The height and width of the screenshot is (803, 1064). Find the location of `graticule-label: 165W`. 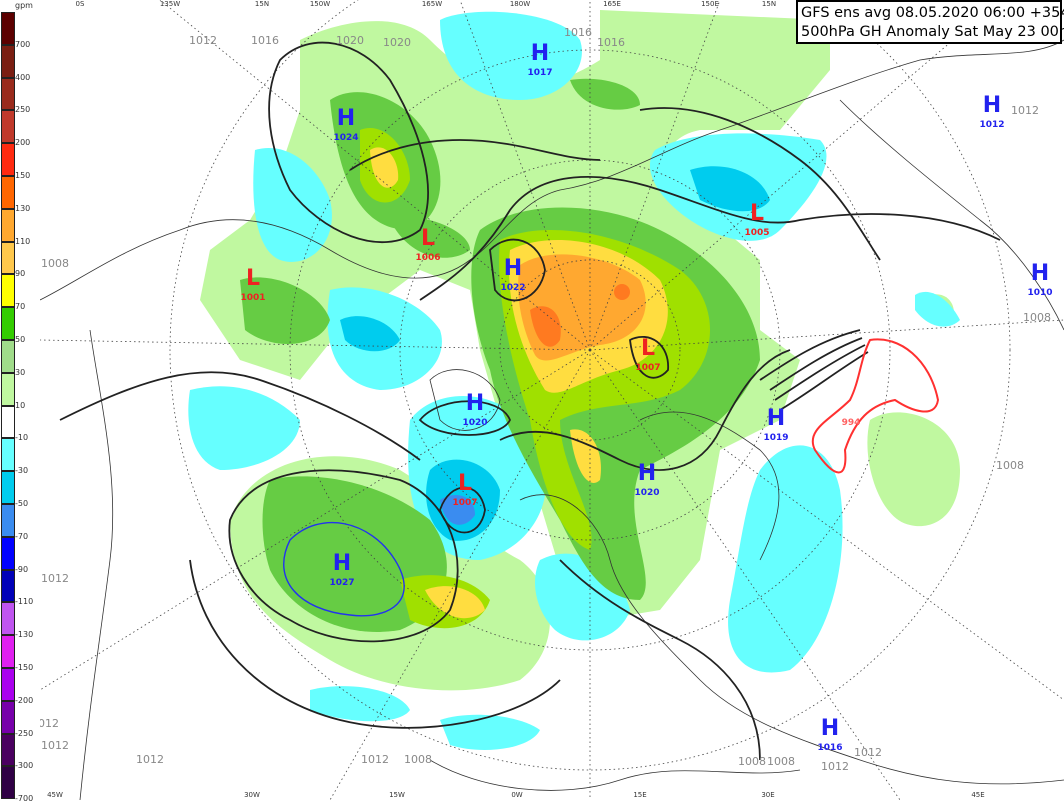

graticule-label: 165W is located at coordinates (432, 4).